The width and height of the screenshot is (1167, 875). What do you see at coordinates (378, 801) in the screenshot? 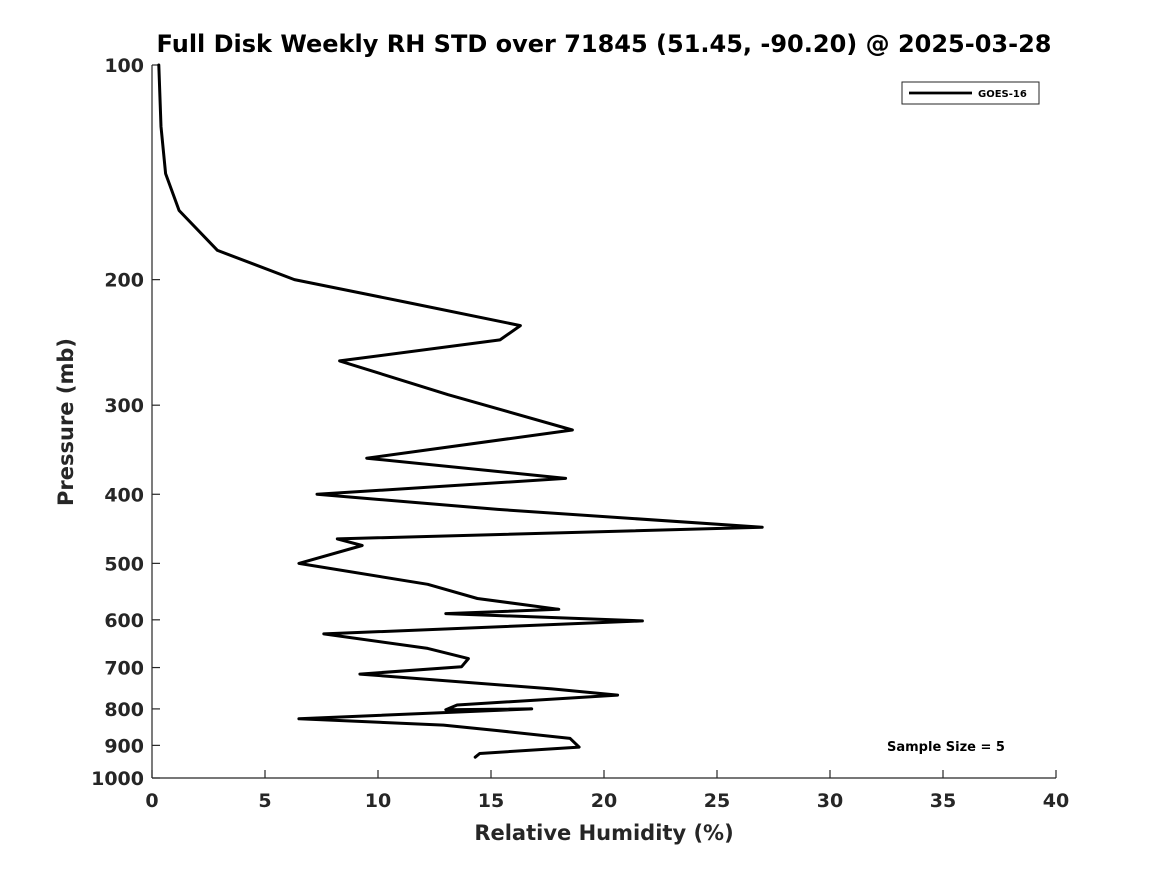
I see `x-tick-label: 10` at bounding box center [378, 801].